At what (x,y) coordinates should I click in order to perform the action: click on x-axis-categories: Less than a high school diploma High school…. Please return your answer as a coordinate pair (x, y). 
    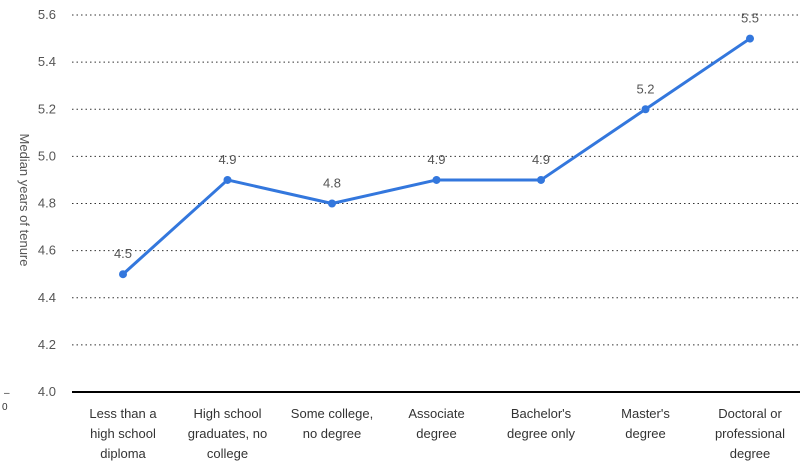
    Looking at the image, I should click on (437, 433).